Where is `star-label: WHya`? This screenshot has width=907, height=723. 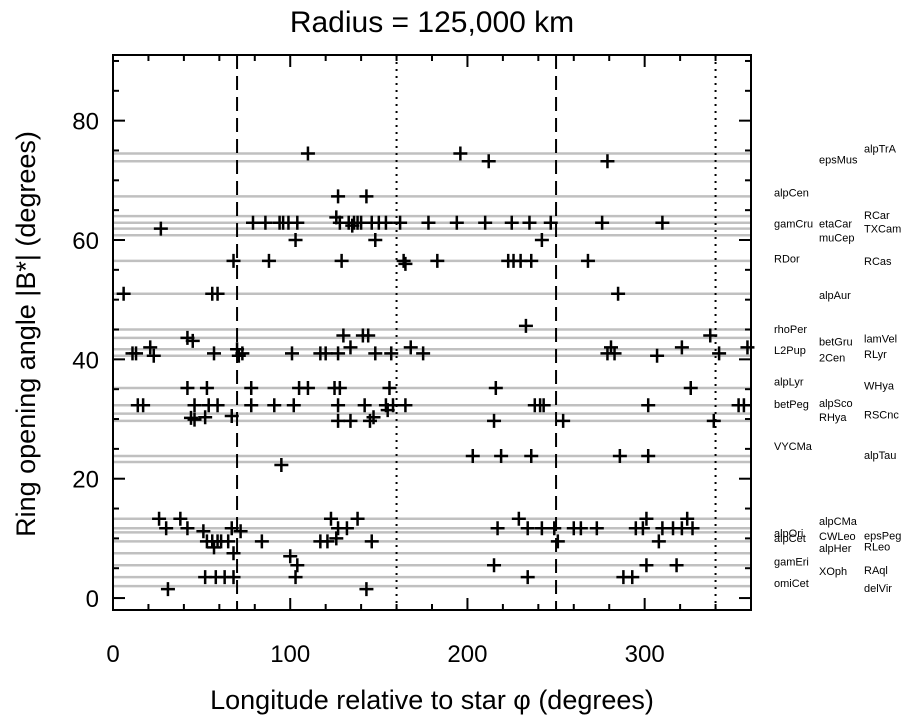
star-label: WHya is located at coordinates (879, 387).